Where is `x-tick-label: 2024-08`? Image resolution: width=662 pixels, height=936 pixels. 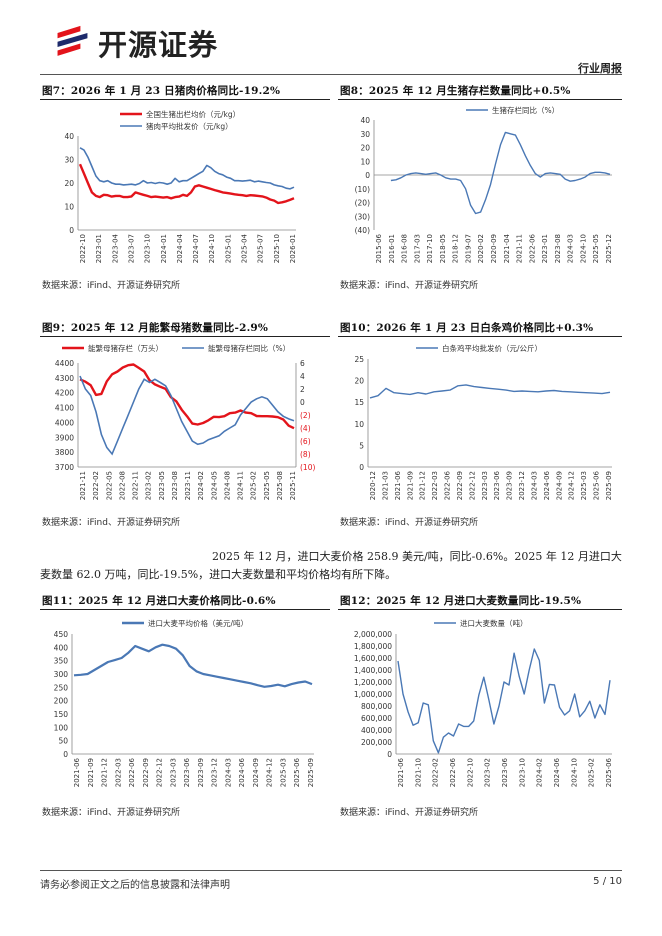 x-tick-label: 2024-08 is located at coordinates (227, 485).